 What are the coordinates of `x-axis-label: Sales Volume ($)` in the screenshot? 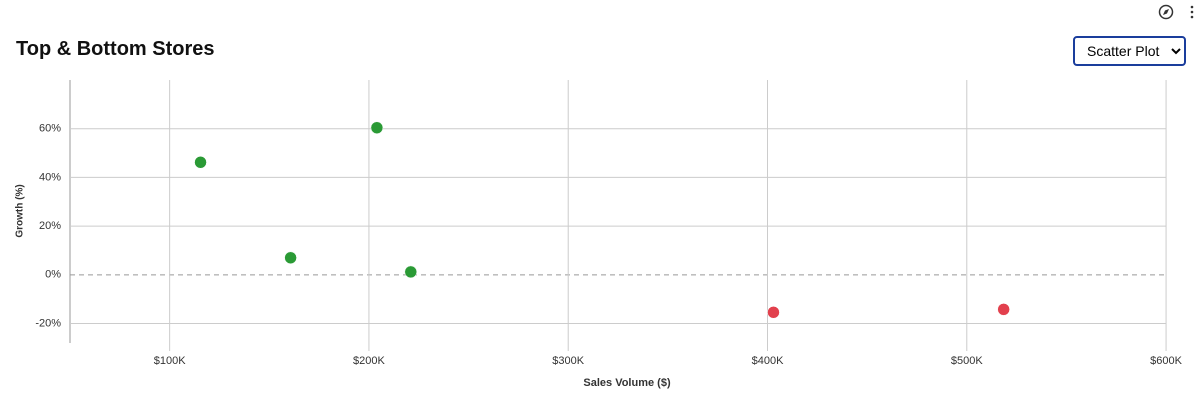 It's located at (627, 383).